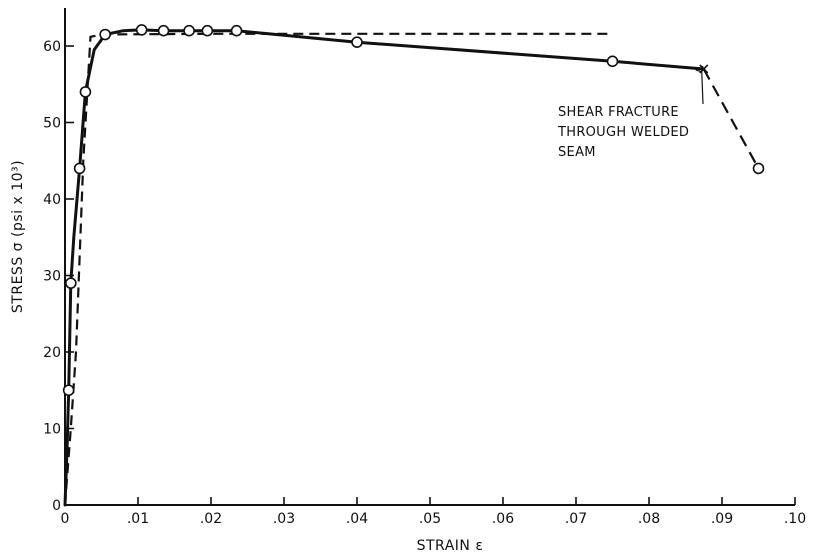 The image size is (832, 556). Describe the element at coordinates (795, 519) in the screenshot. I see `x-tick-label: .10` at that location.